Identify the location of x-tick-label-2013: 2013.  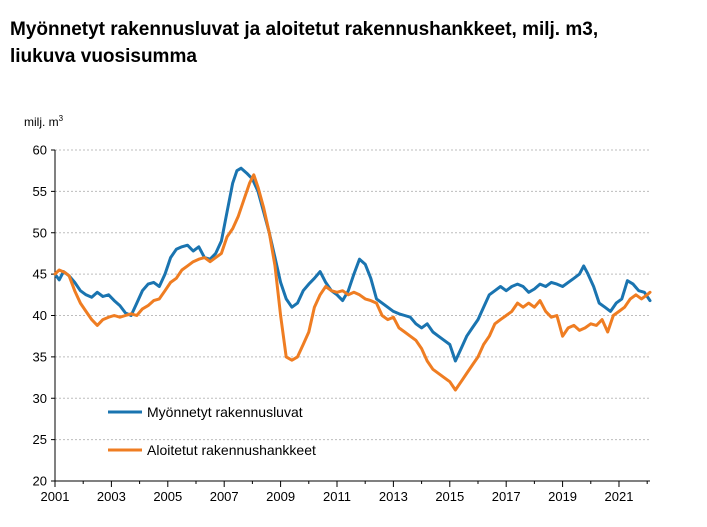
(393, 496).